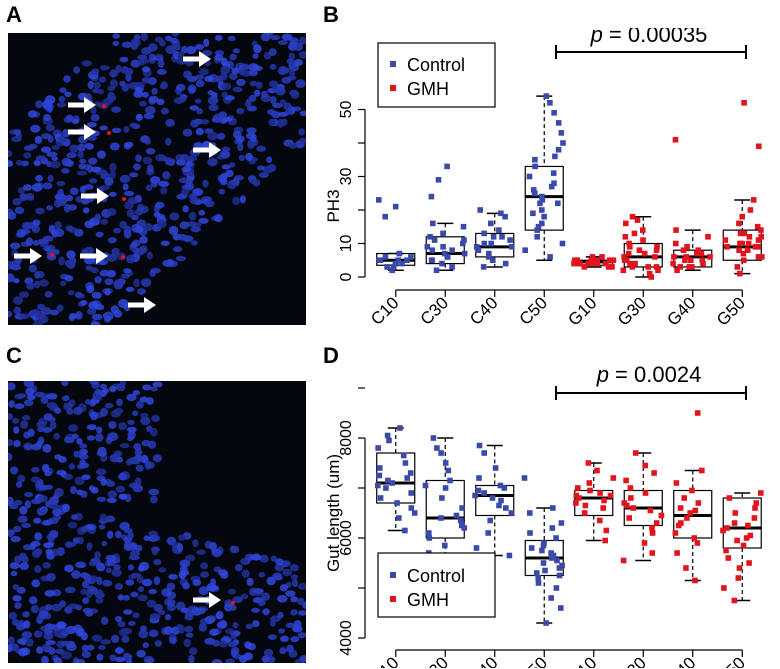 The image size is (780, 669). Describe the element at coordinates (632, 660) in the screenshot. I see `x-tick-label-g30: G30` at that location.